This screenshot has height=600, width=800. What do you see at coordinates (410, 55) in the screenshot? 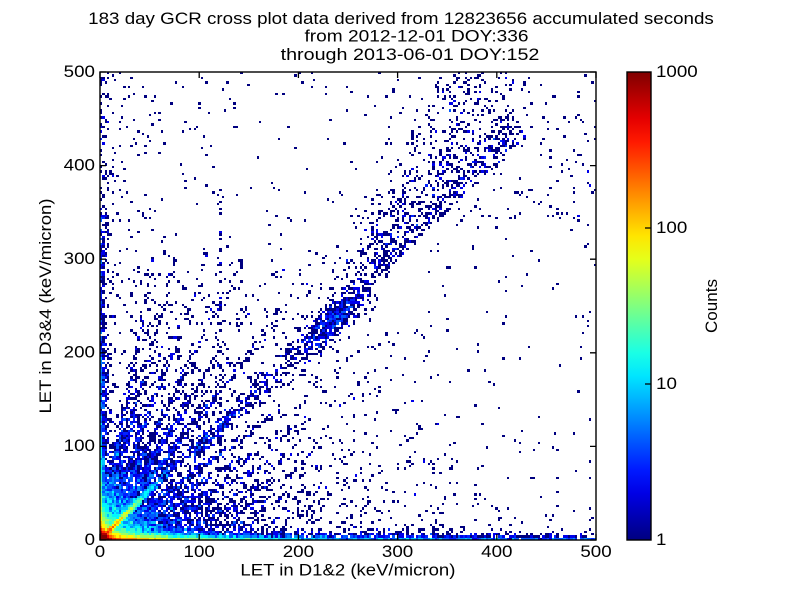
I see `svg-text: through 2013-06-01 DOY:152` at bounding box center [410, 55].